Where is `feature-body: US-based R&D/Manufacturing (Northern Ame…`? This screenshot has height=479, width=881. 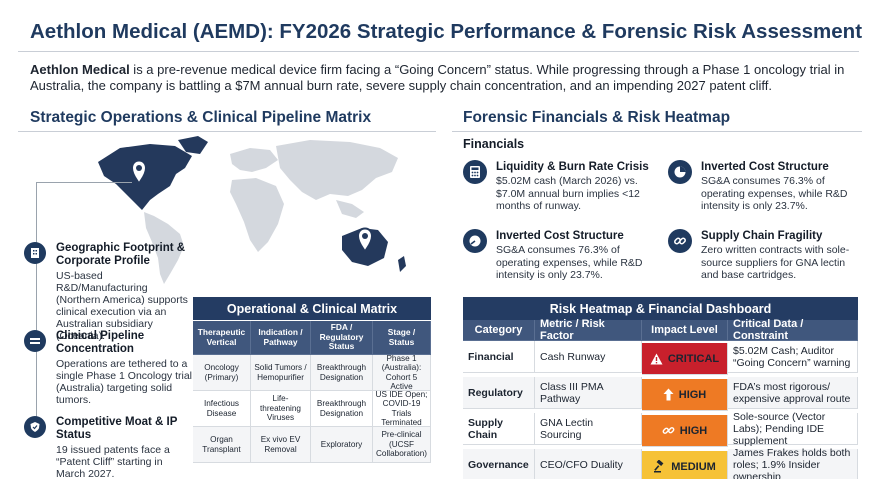
feature-body: US-based R&D/Manufacturing (Northern Ame… is located at coordinates (122, 306).